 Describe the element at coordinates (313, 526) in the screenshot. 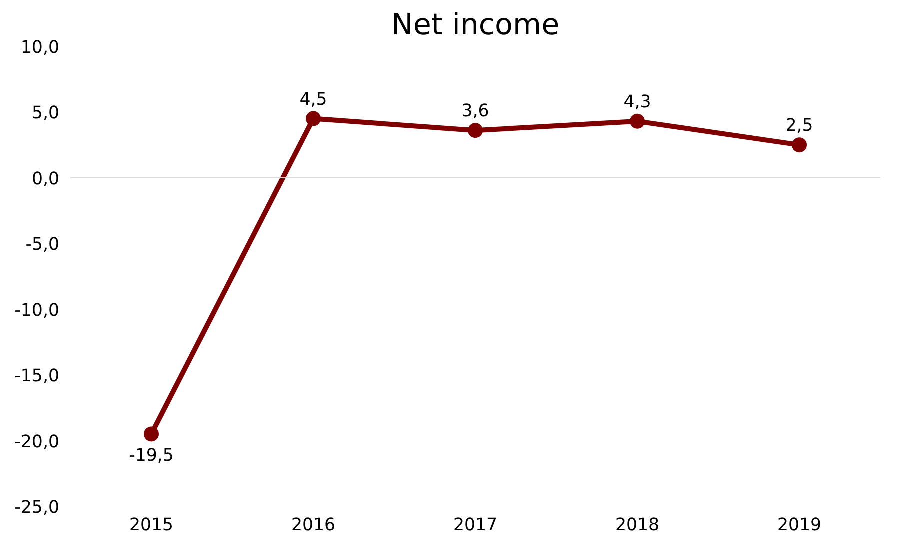

I see `x-tick-label: 2016` at that location.